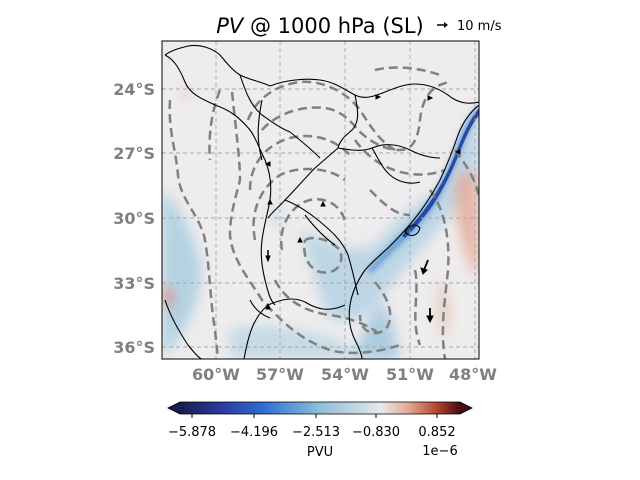 The image size is (640, 480). Describe the element at coordinates (320, 408) in the screenshot. I see `colorbar-gradient` at that location.